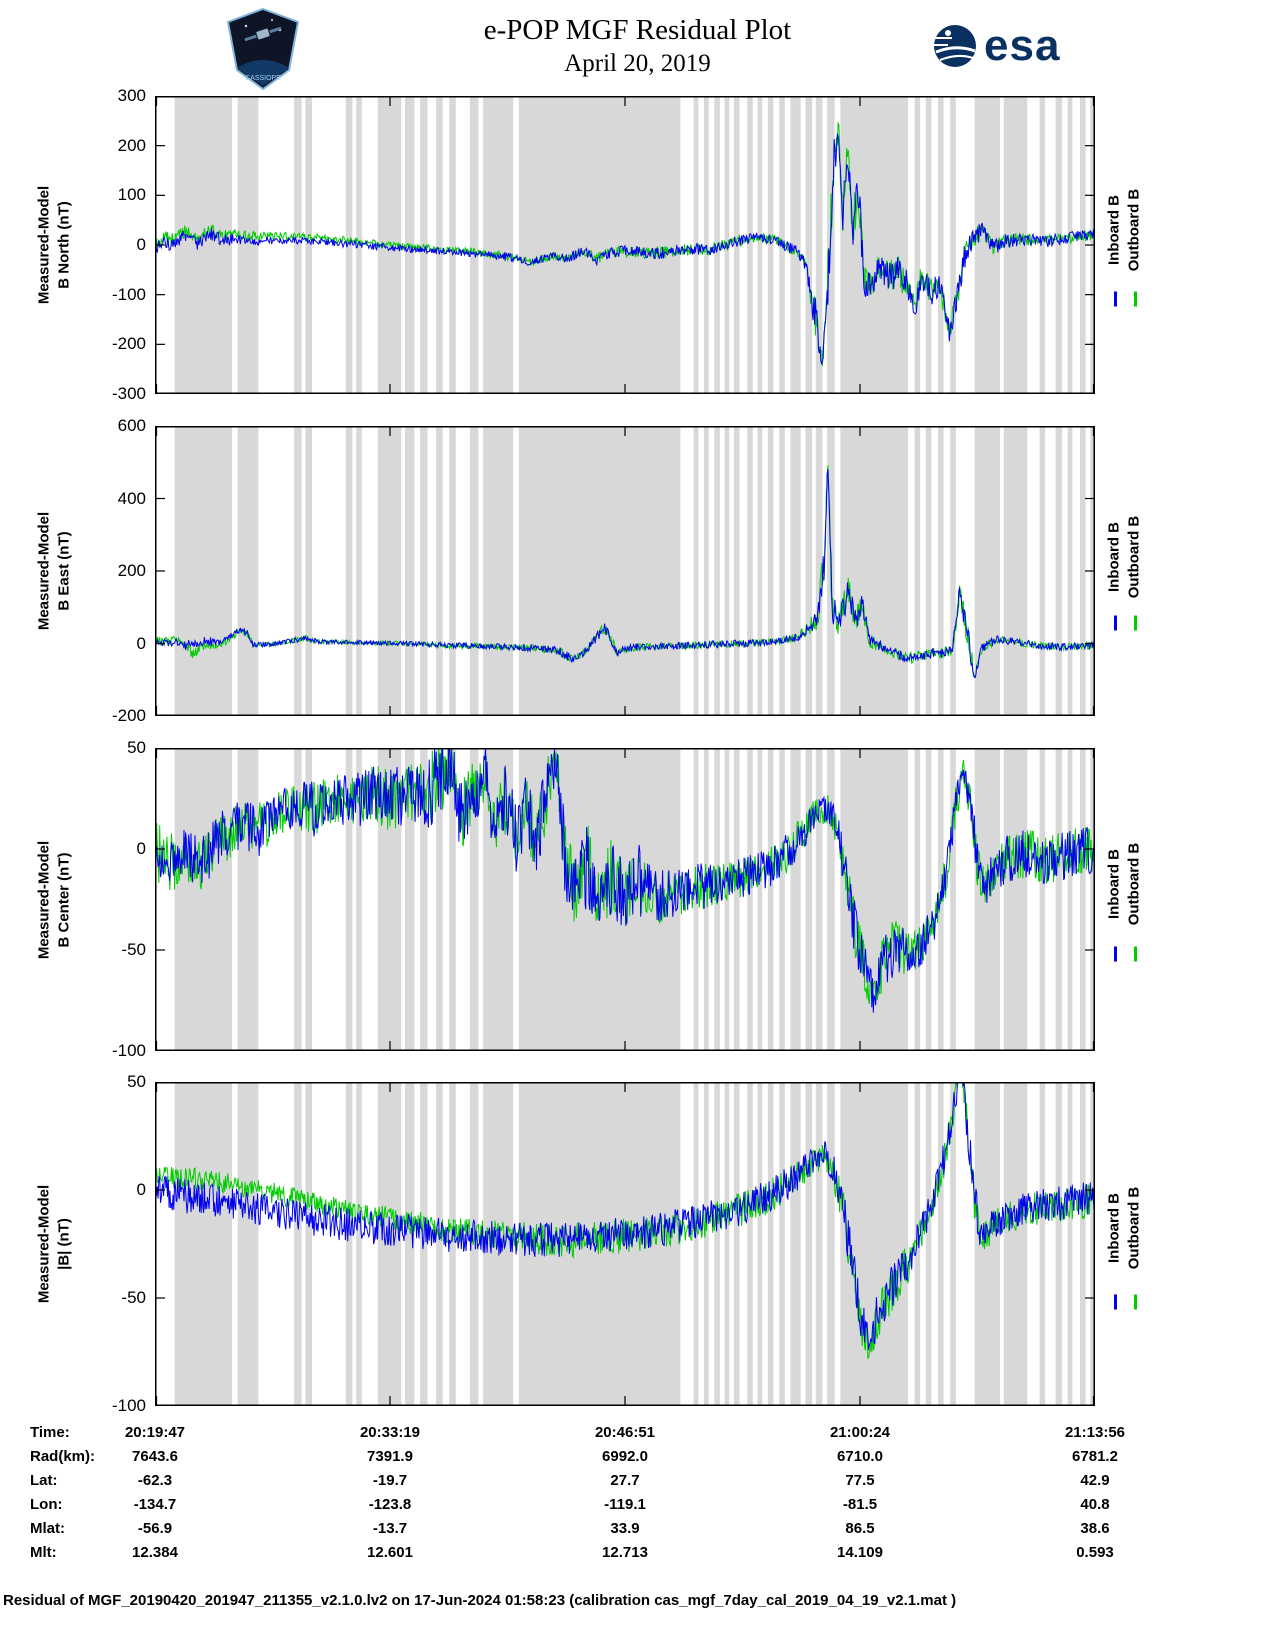  What do you see at coordinates (625, 1432) in the screenshot?
I see `table-cell: 20:46:51` at bounding box center [625, 1432].